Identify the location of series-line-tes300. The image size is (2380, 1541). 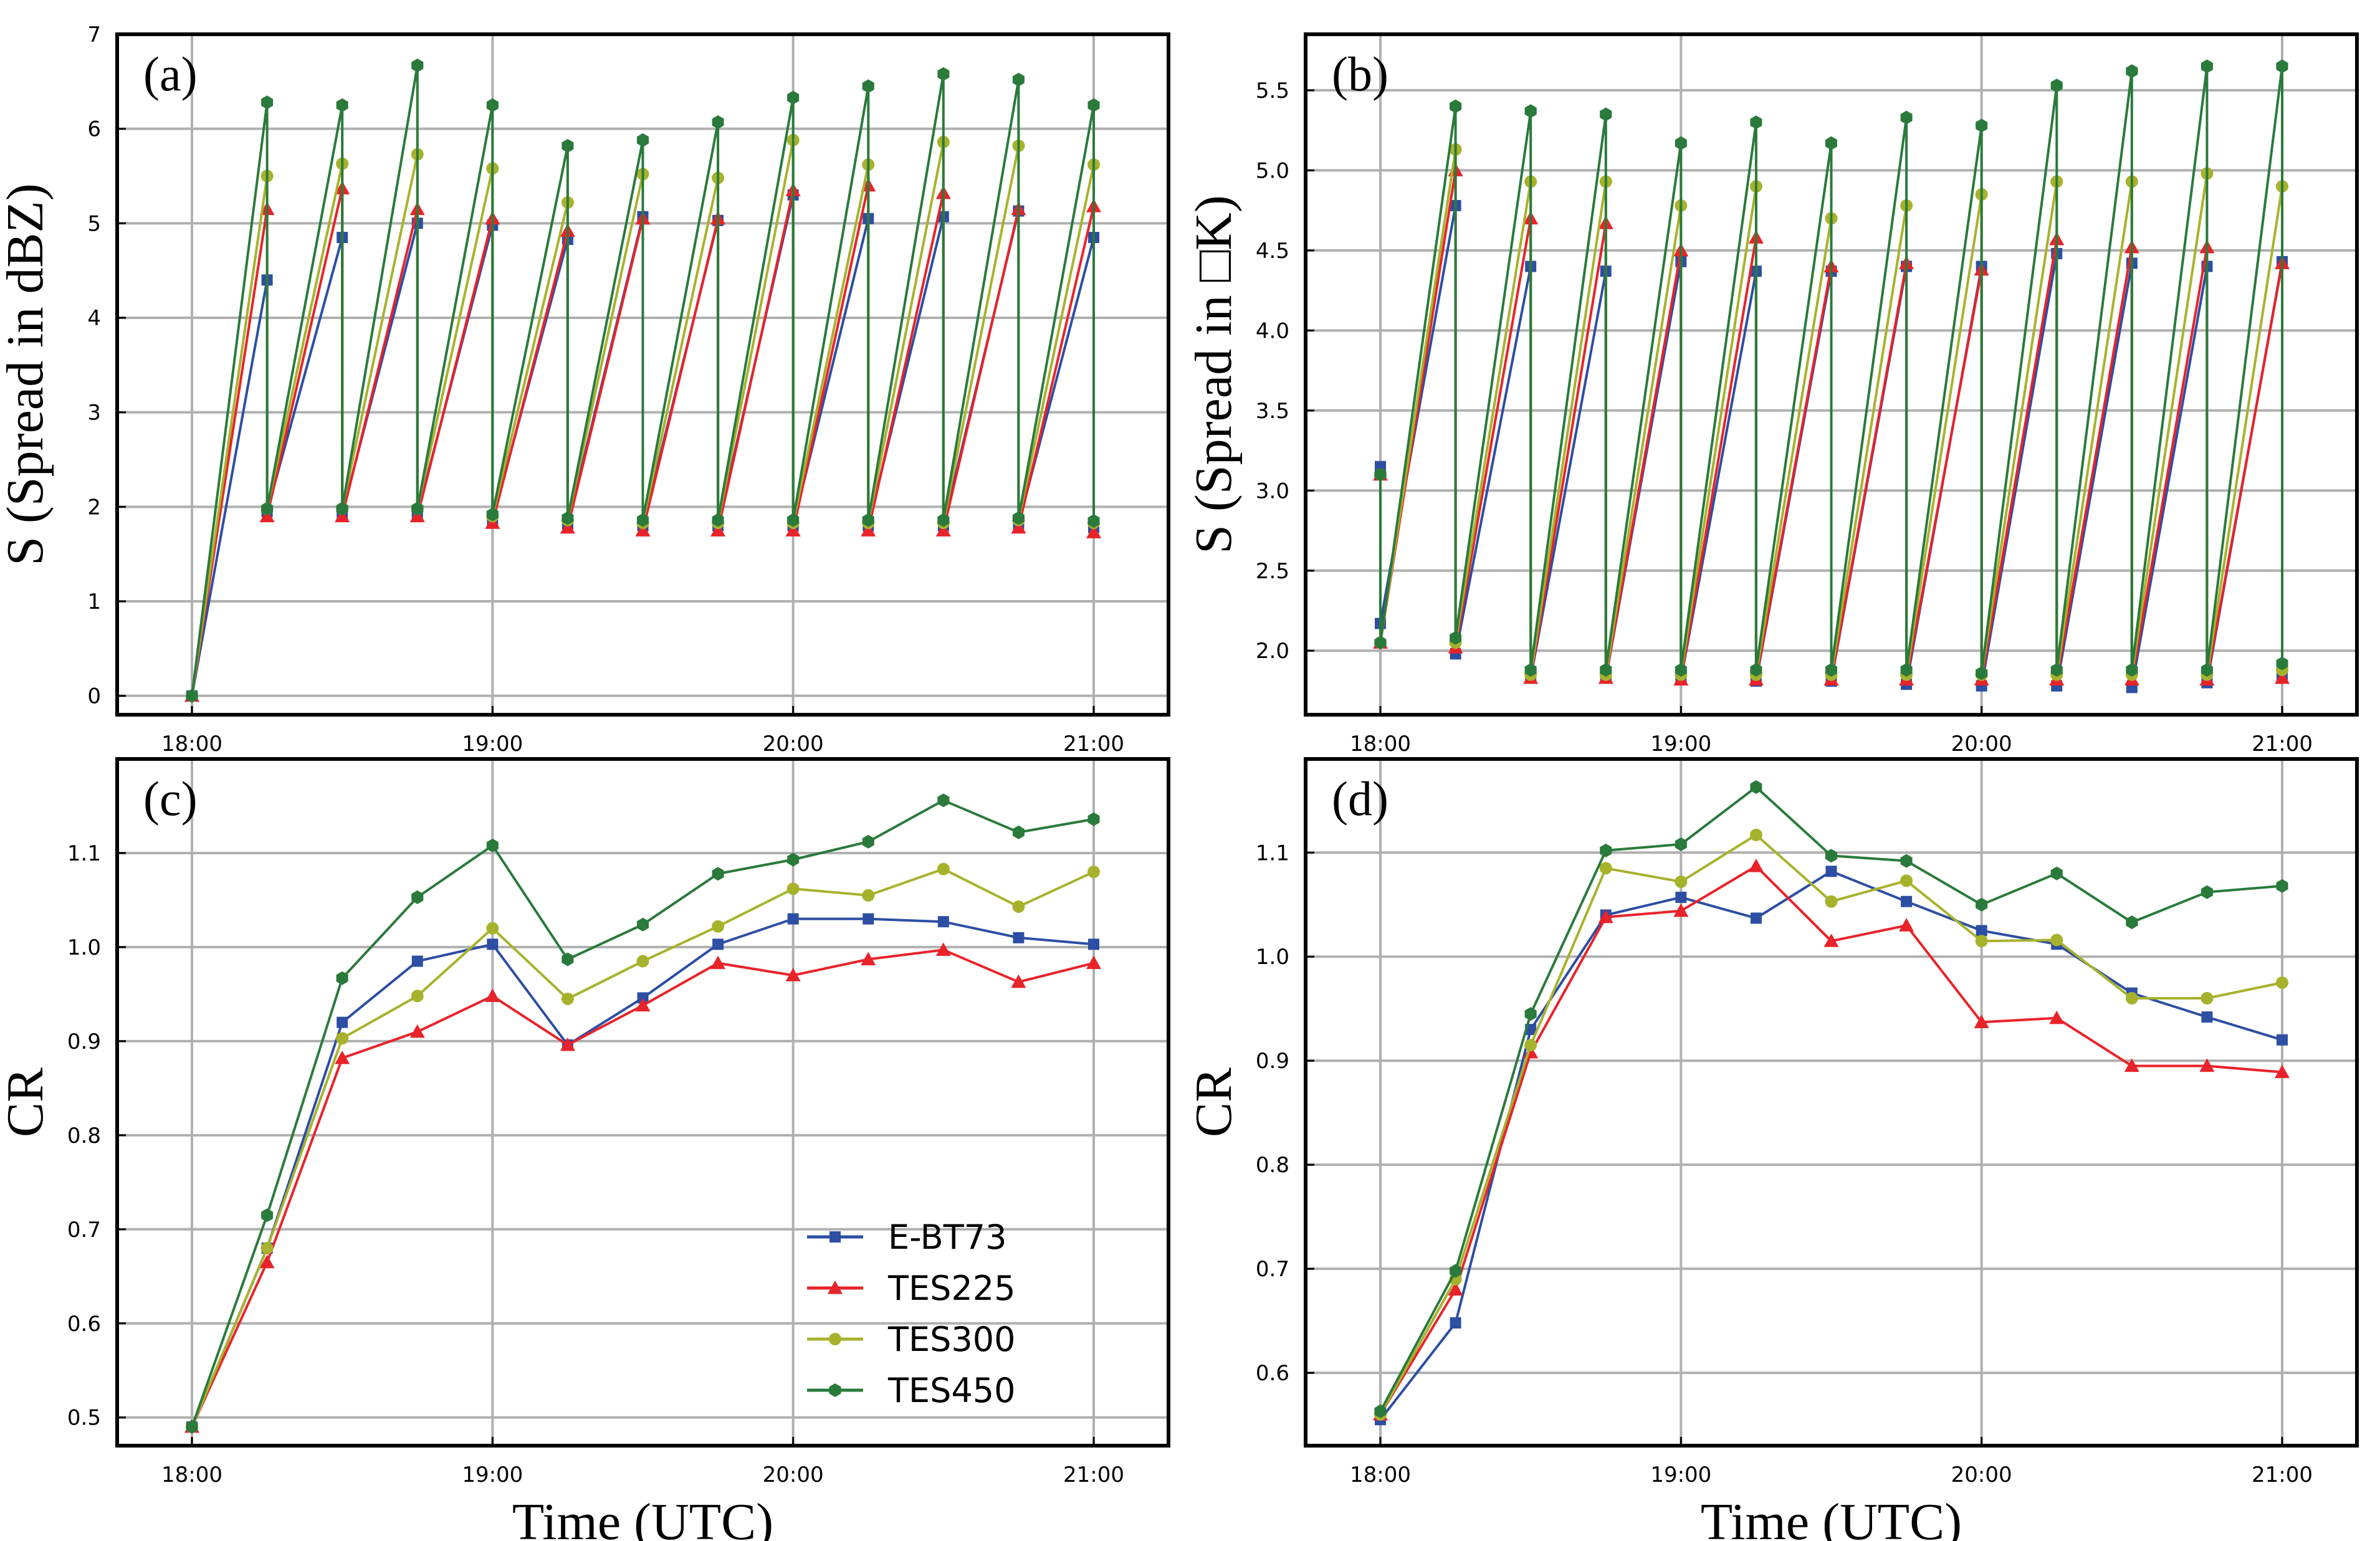
(1831, 1124).